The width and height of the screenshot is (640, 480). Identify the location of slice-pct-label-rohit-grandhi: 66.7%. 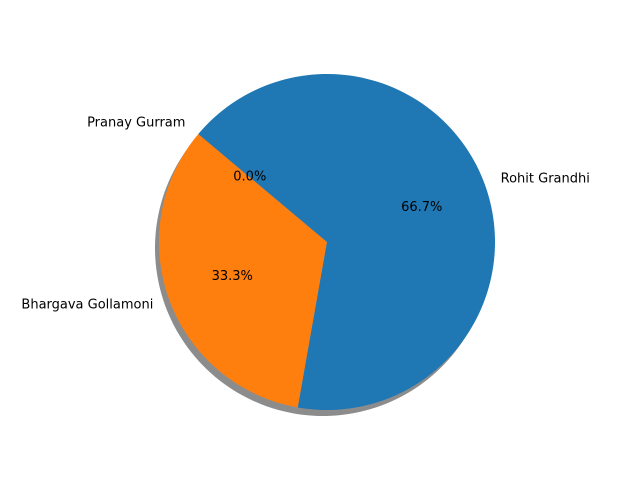
(421, 207).